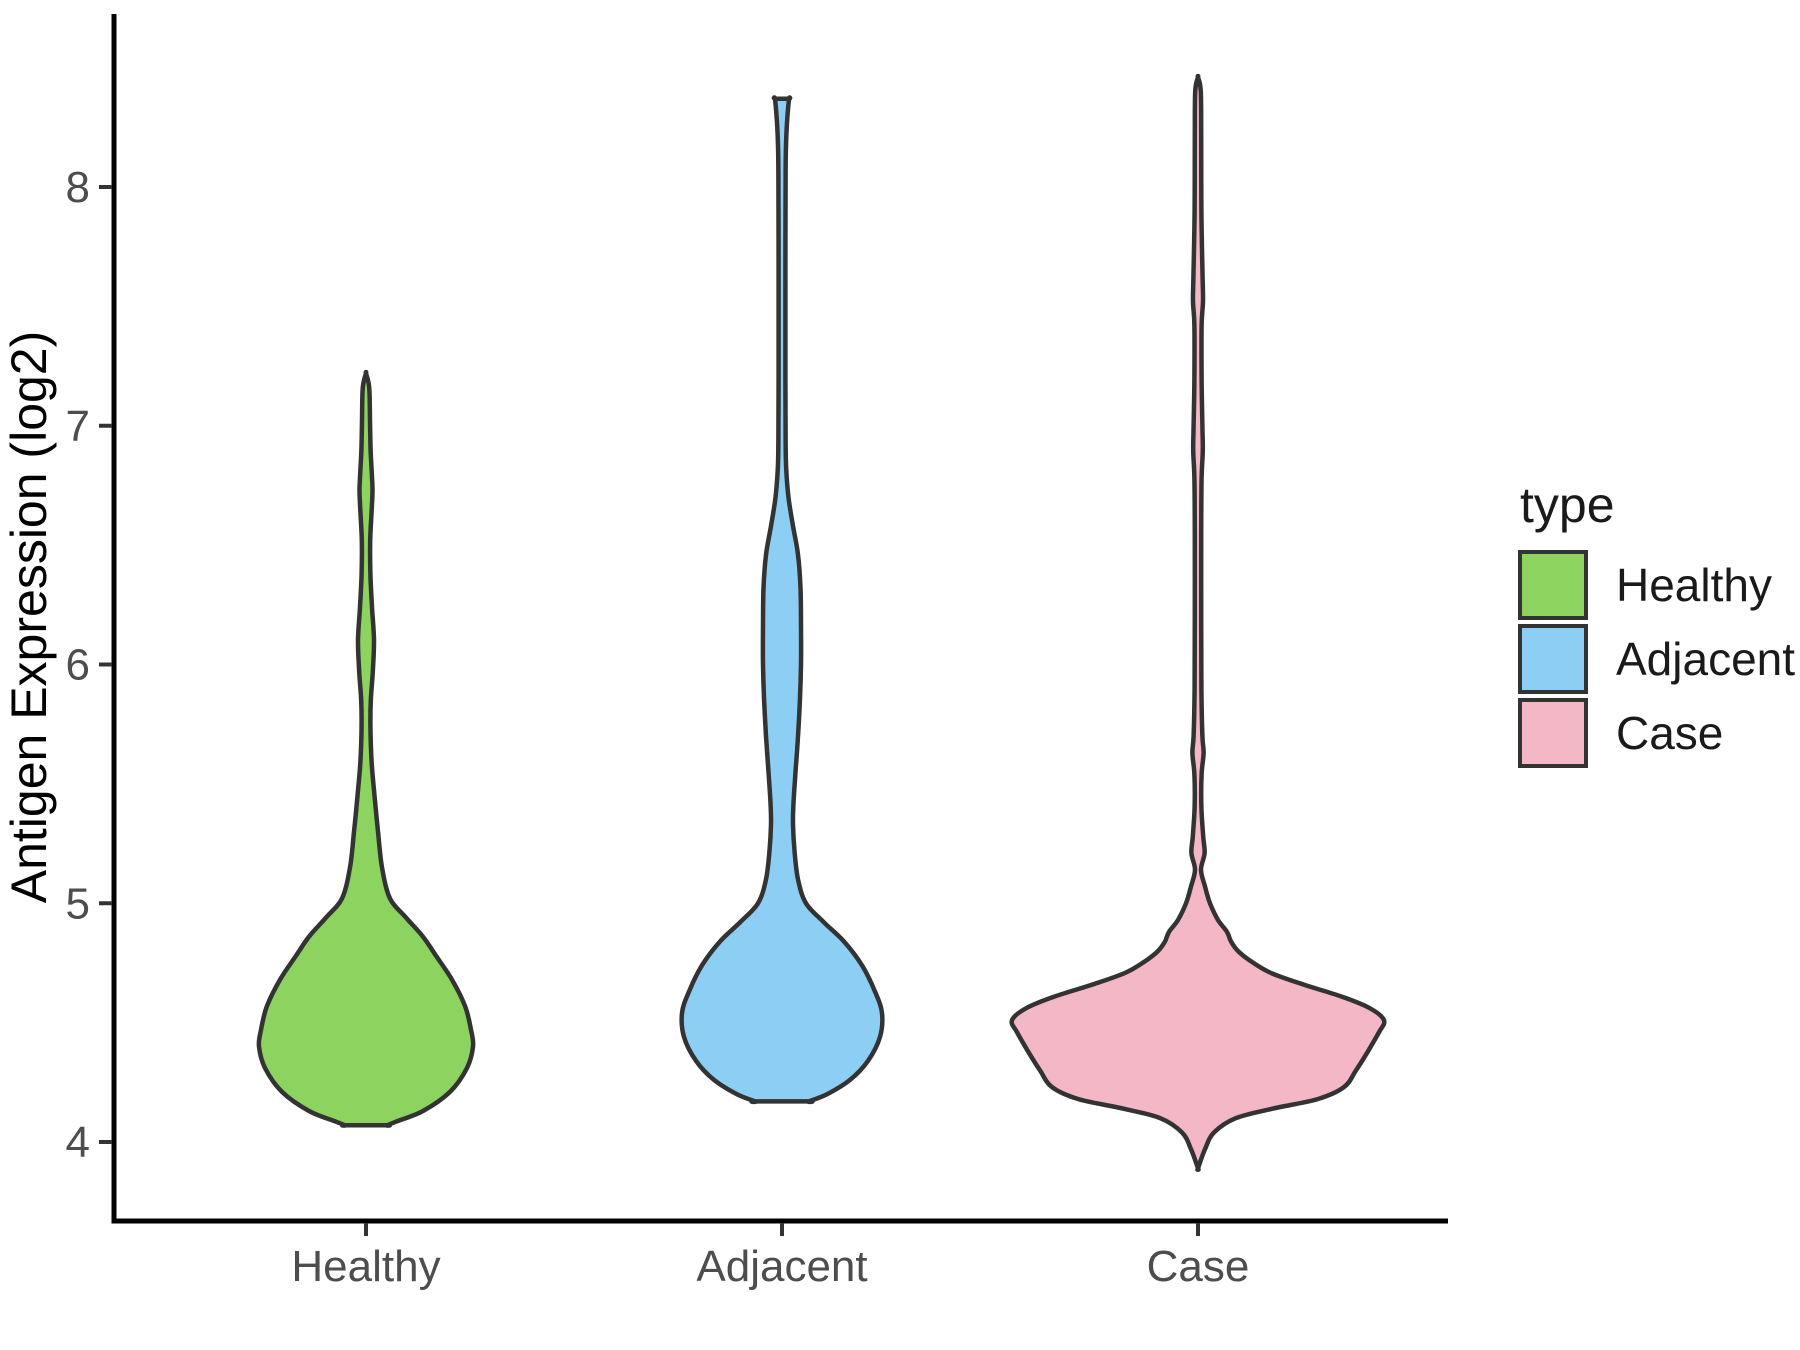 The image size is (1800, 1350). What do you see at coordinates (366, 748) in the screenshot?
I see `violin-healthy` at bounding box center [366, 748].